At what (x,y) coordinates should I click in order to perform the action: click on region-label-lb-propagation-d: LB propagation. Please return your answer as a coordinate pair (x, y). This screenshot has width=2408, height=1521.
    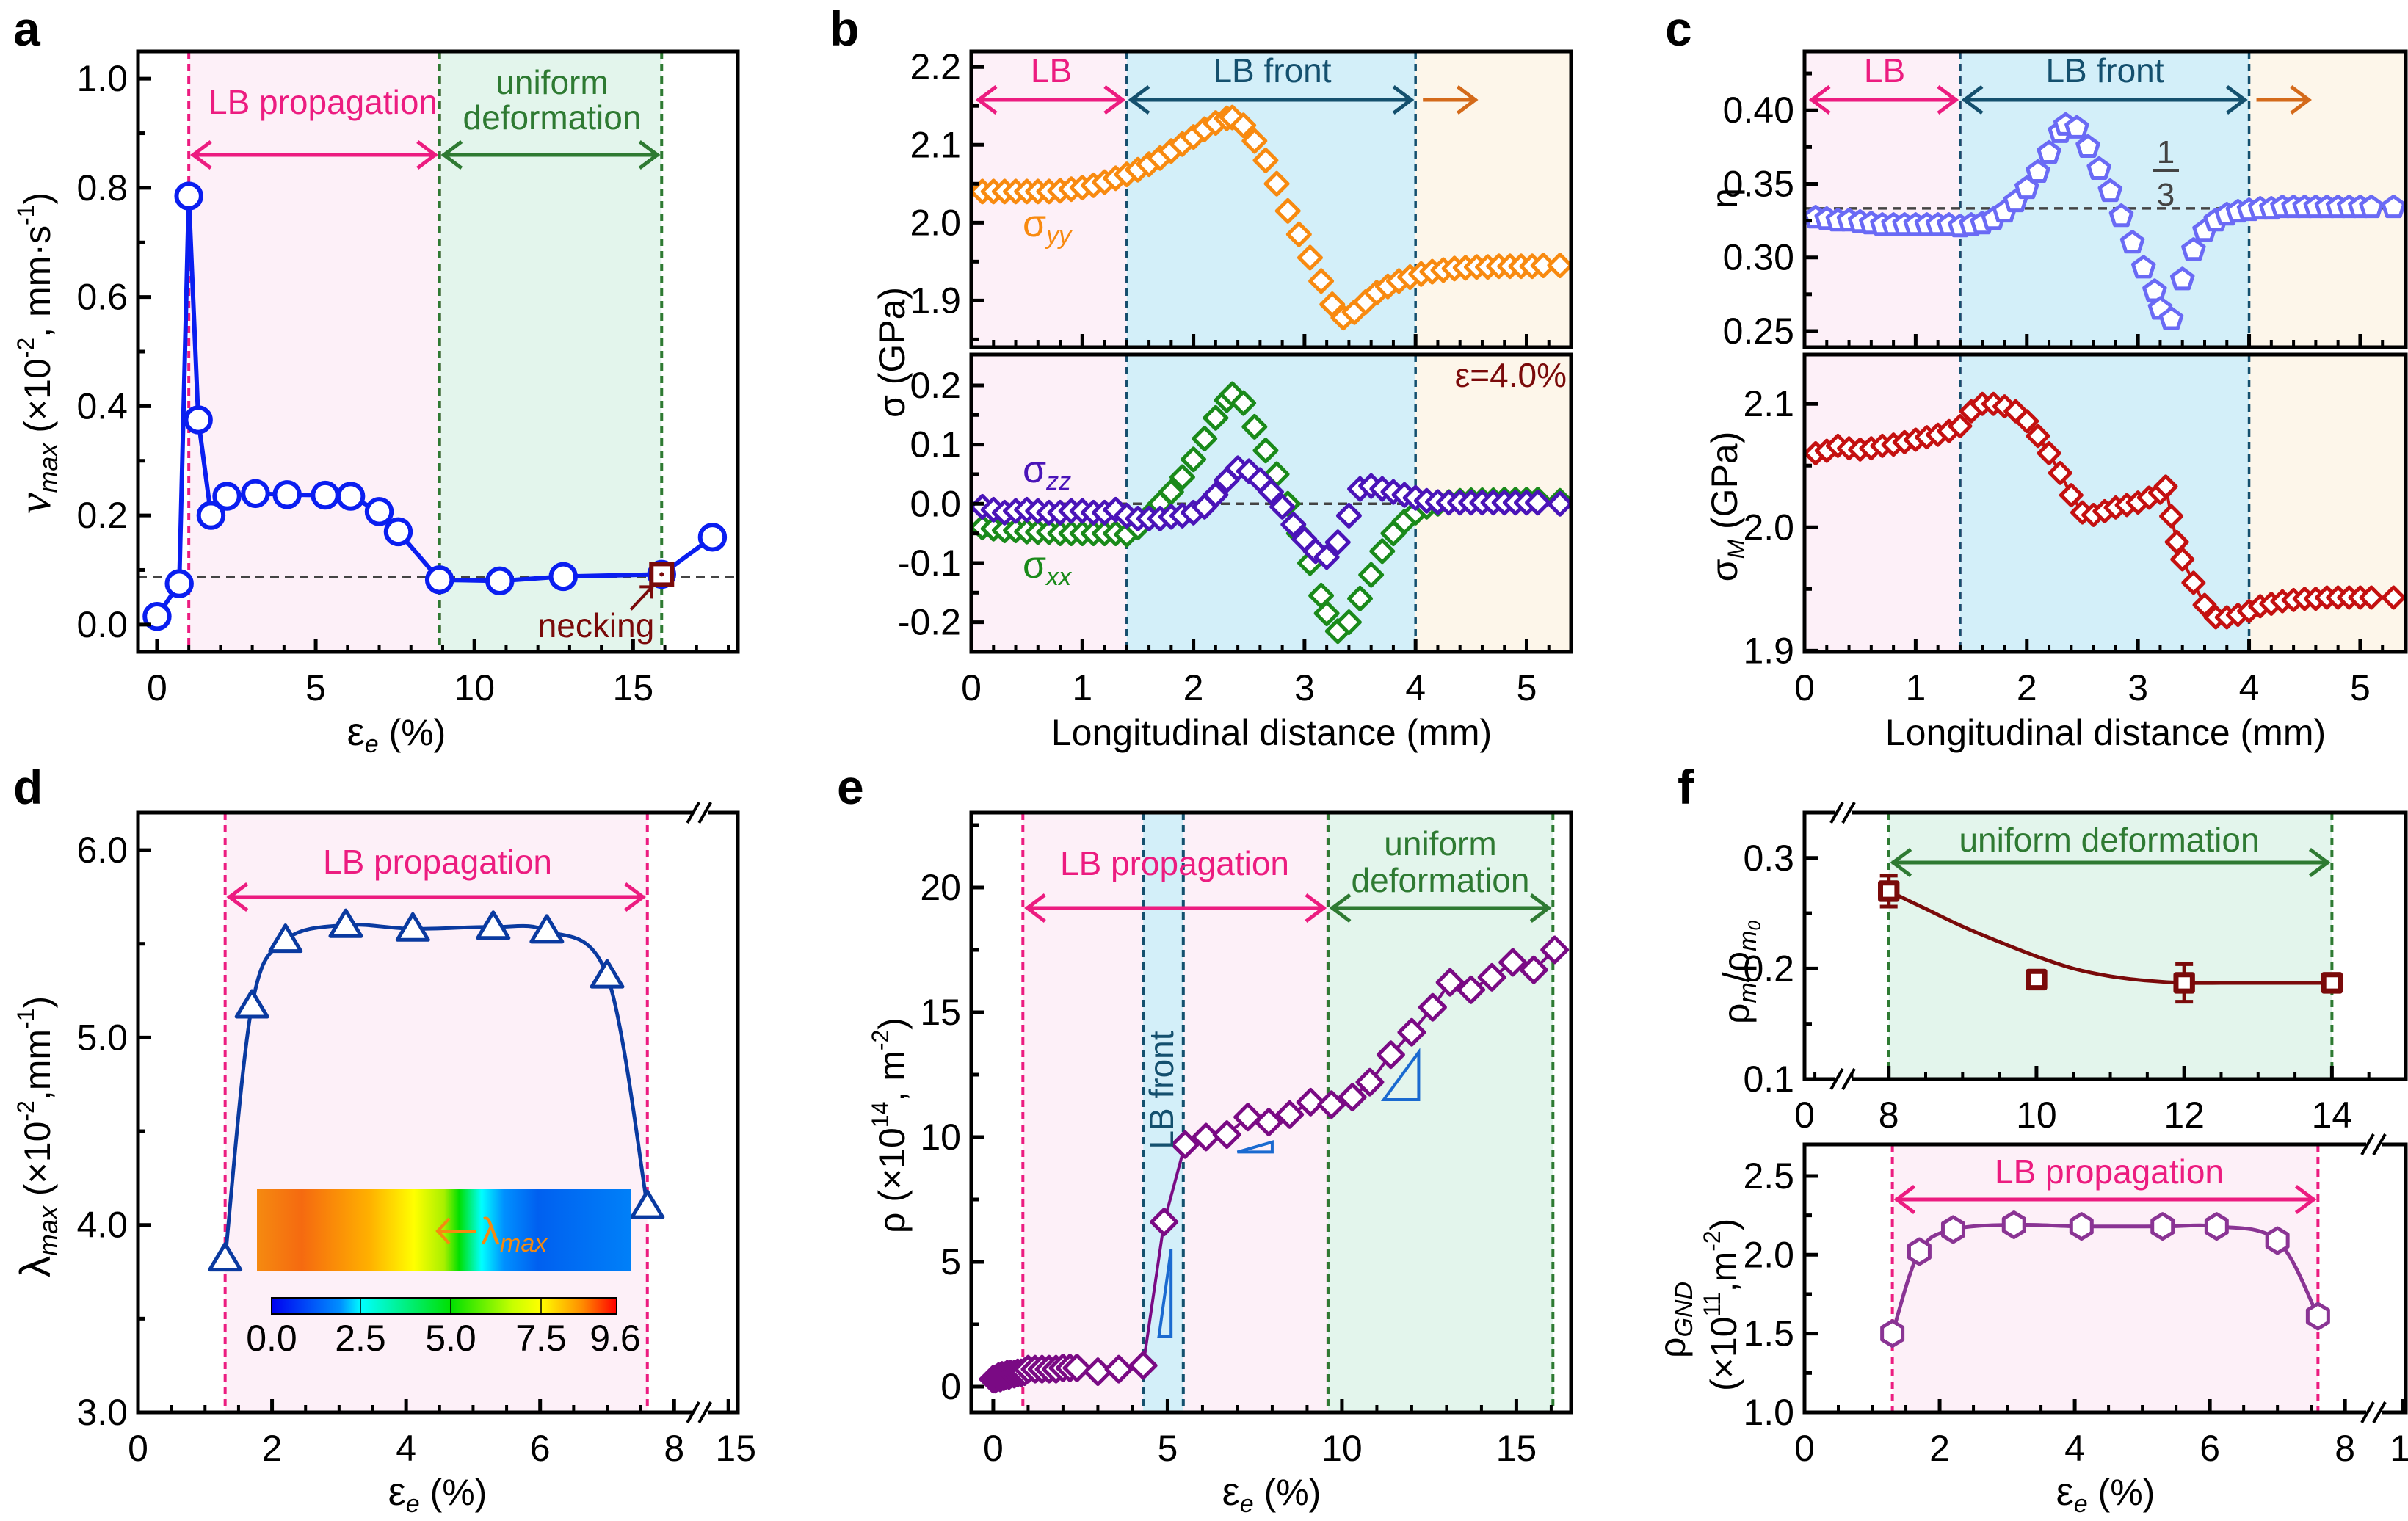
    Looking at the image, I should click on (437, 862).